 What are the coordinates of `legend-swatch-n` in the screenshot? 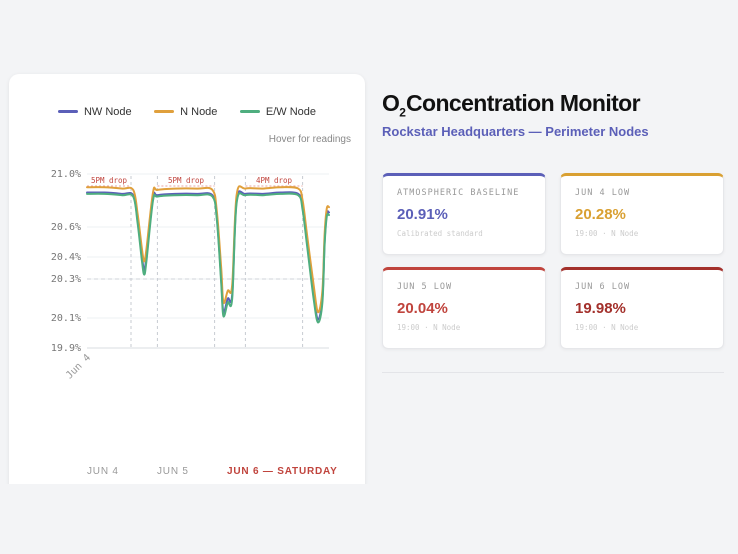 It's located at (164, 111).